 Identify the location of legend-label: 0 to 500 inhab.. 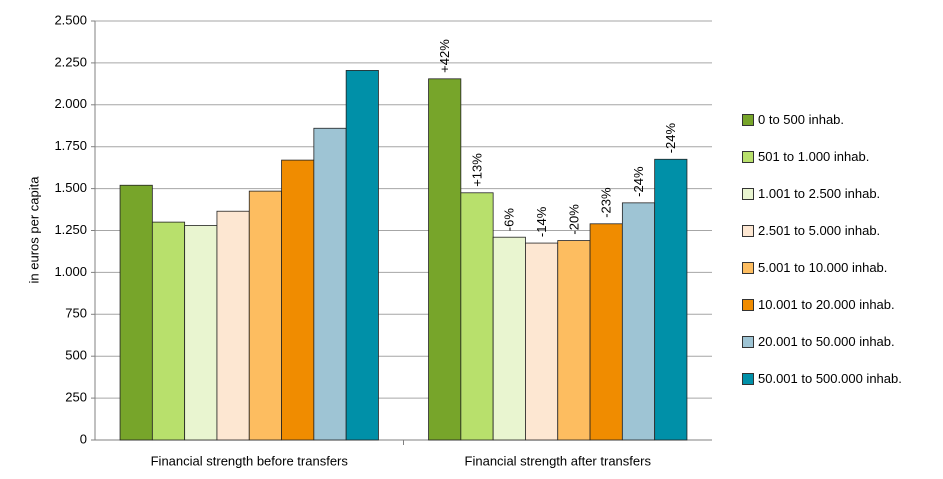
(801, 119).